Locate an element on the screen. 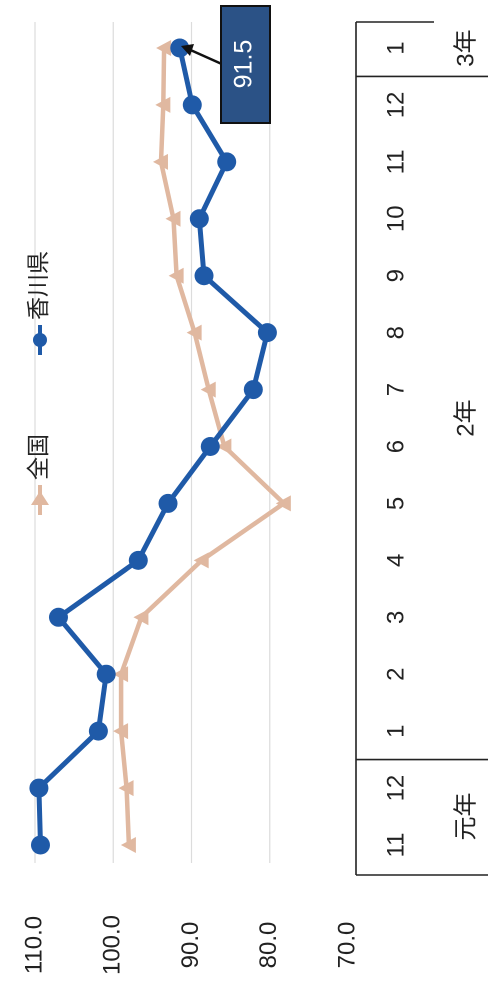 This screenshot has width=488, height=993. y-tick-label: 90.0 is located at coordinates (190, 945).